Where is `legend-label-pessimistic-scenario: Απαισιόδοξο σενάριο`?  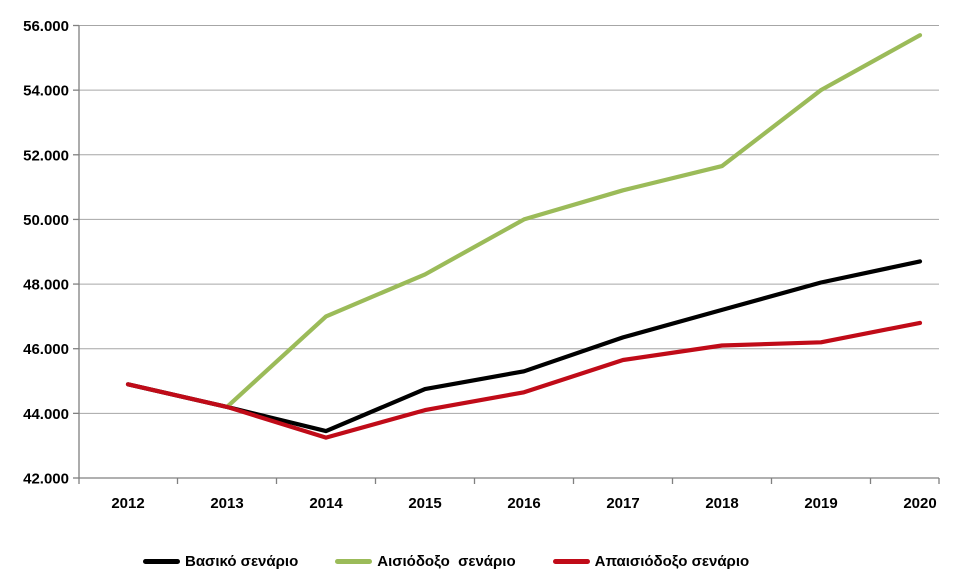 legend-label-pessimistic-scenario: Απαισιόδοξο σενάριο is located at coordinates (672, 561).